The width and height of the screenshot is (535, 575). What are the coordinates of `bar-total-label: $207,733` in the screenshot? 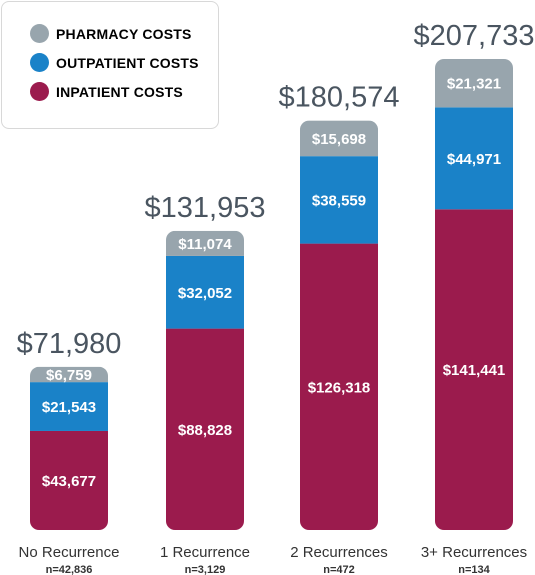 It's located at (474, 36).